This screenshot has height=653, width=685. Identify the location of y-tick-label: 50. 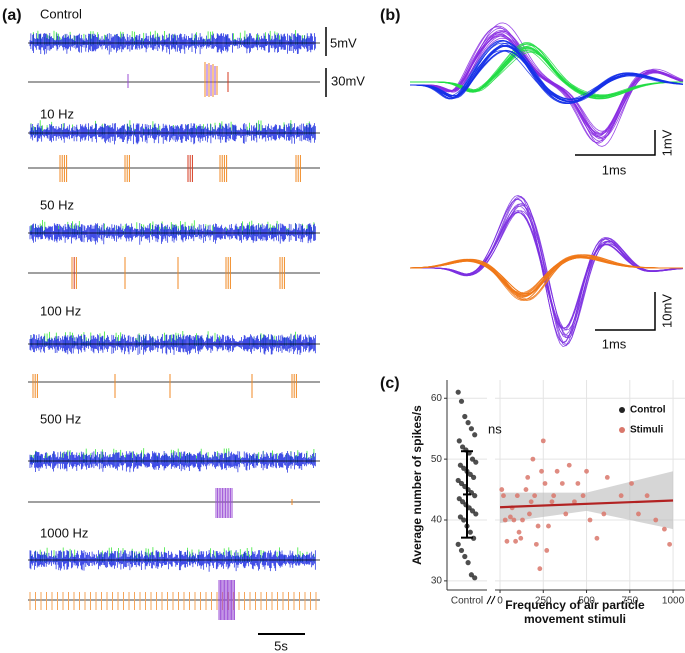
(437, 459).